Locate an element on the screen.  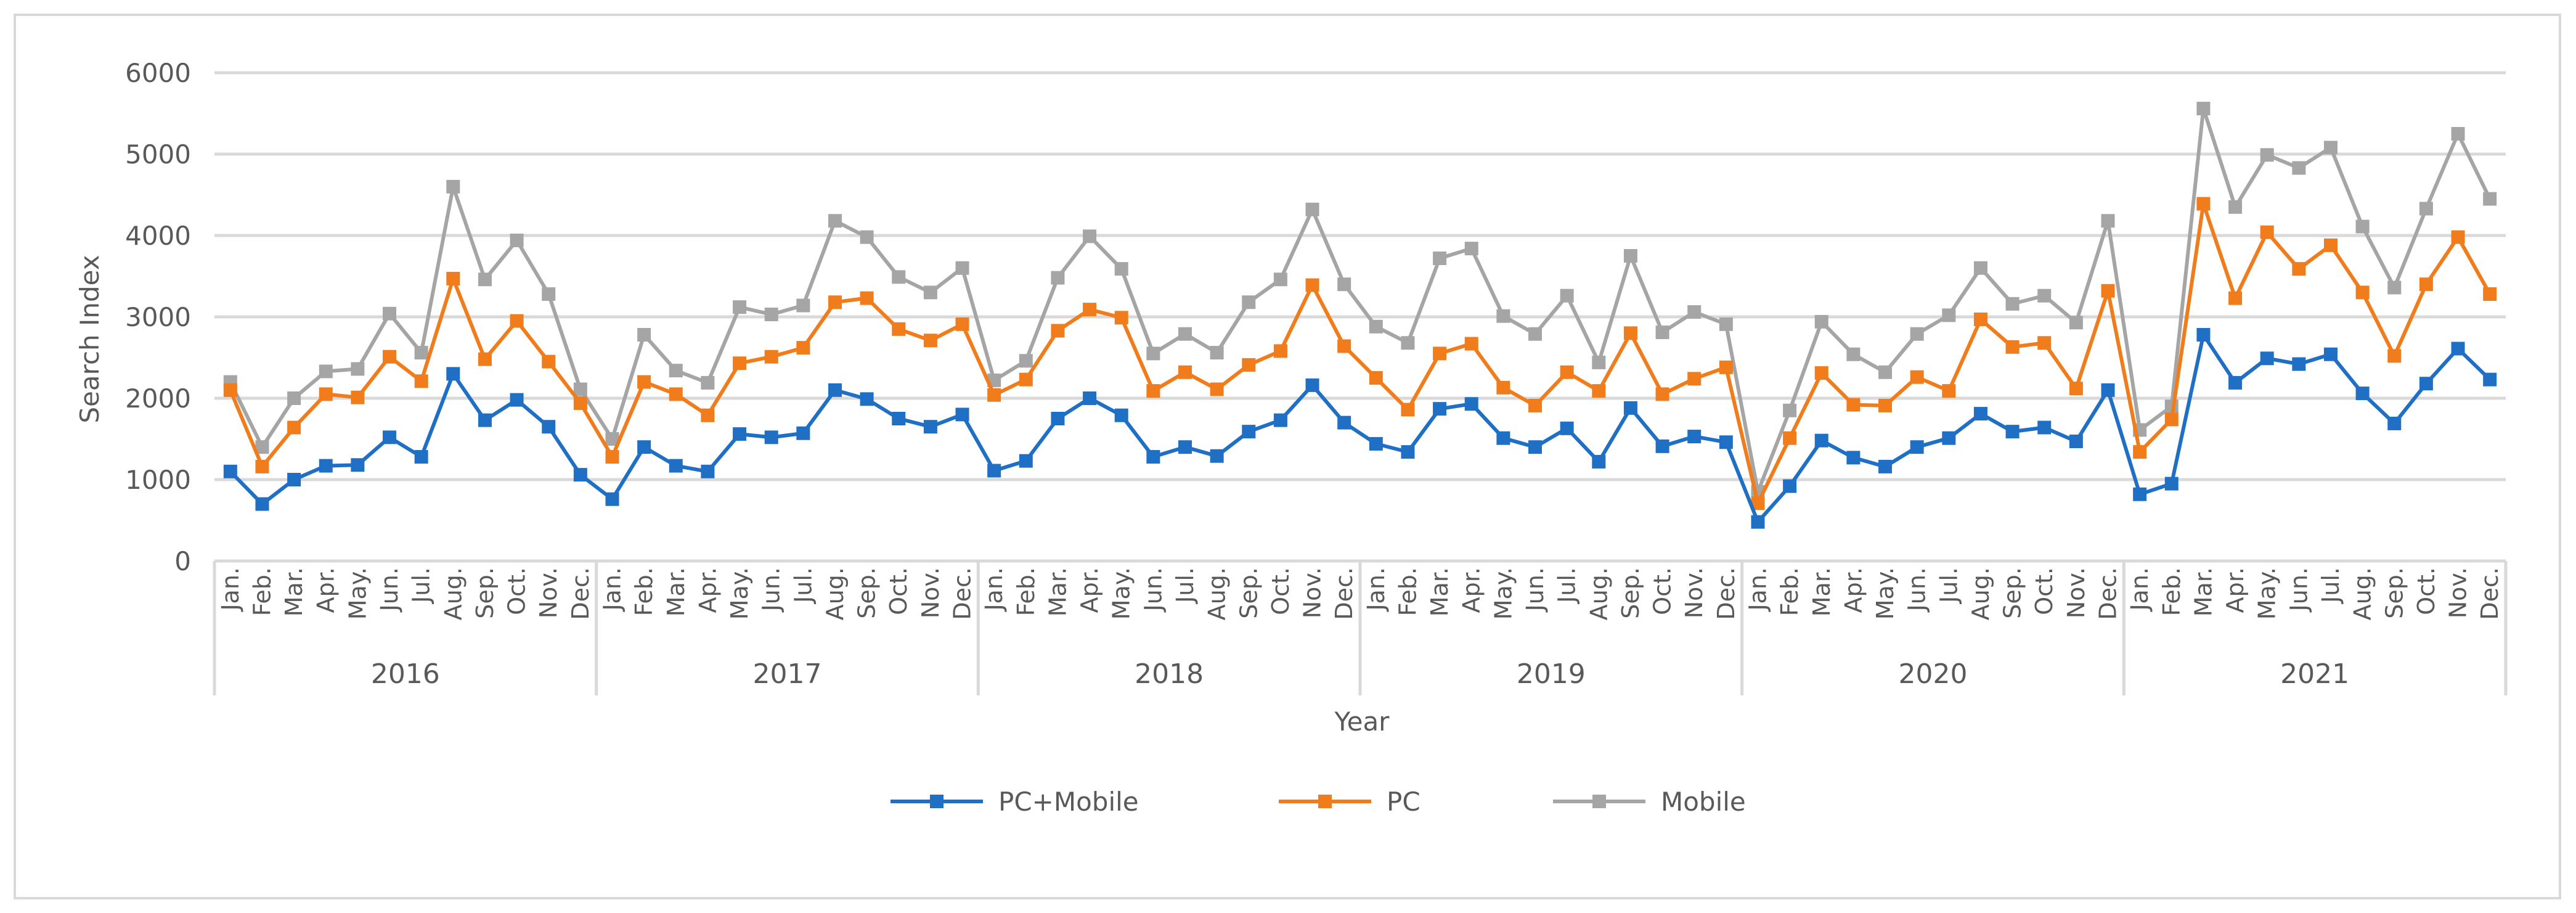
year-label: 2017 is located at coordinates (787, 674).